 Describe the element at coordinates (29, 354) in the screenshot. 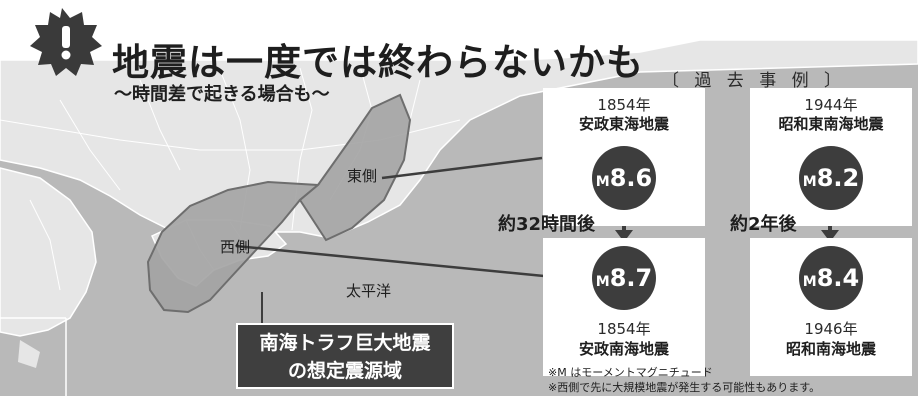

I see `inset-island` at that location.